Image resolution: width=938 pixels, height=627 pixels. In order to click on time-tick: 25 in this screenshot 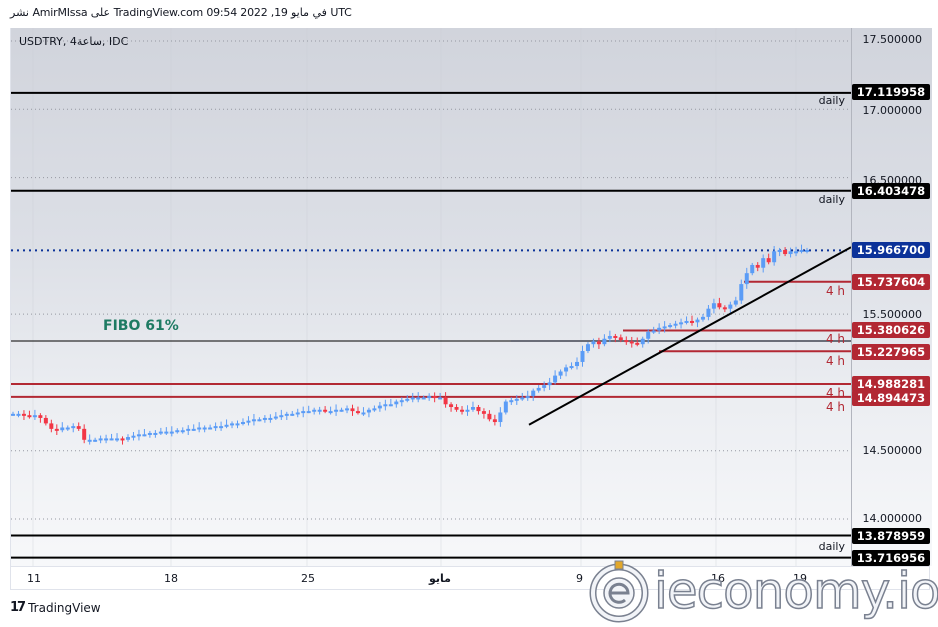, I will do `click(308, 578)`.